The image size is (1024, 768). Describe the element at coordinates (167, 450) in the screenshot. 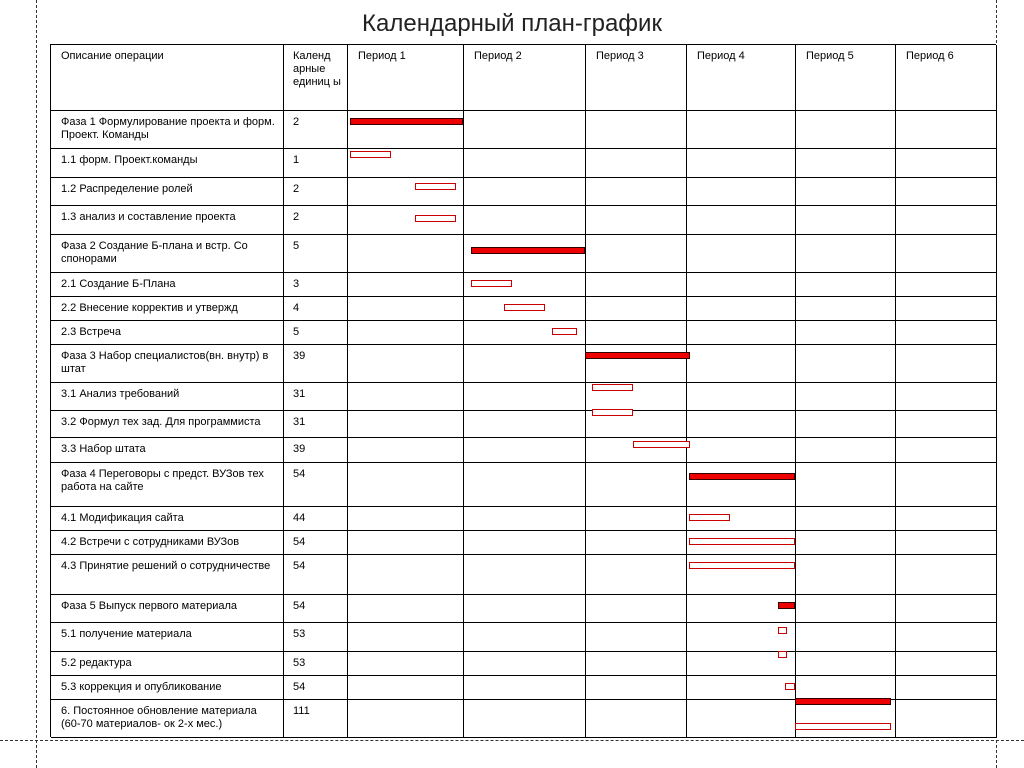

I see `cell: 3.3 Набор штата` at that location.